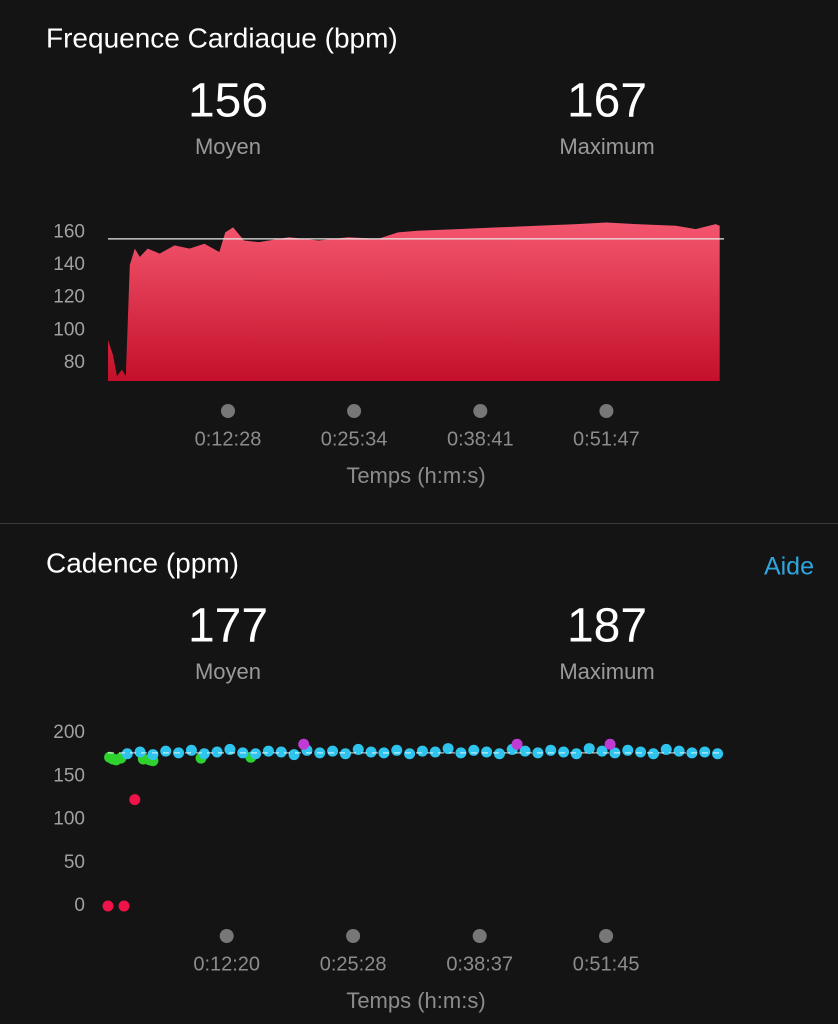 The height and width of the screenshot is (1024, 838). What do you see at coordinates (479, 964) in the screenshot?
I see `x-tick-label: 0:38:37` at bounding box center [479, 964].